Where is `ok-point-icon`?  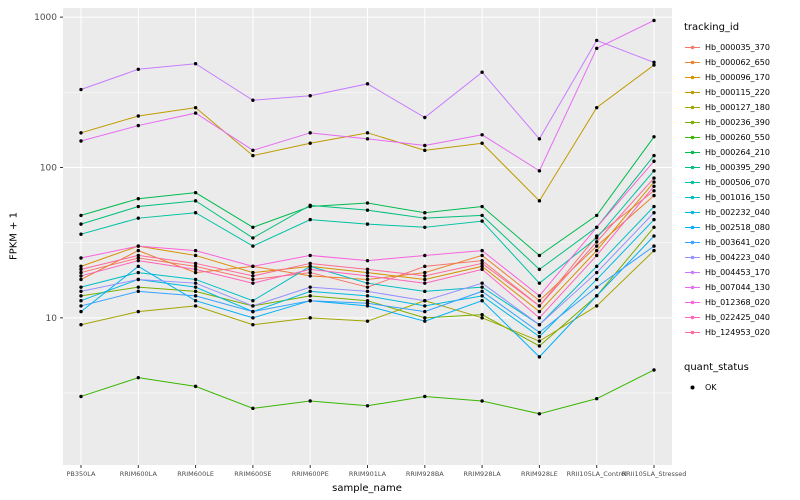
ok-point-icon is located at coordinates (692, 387).